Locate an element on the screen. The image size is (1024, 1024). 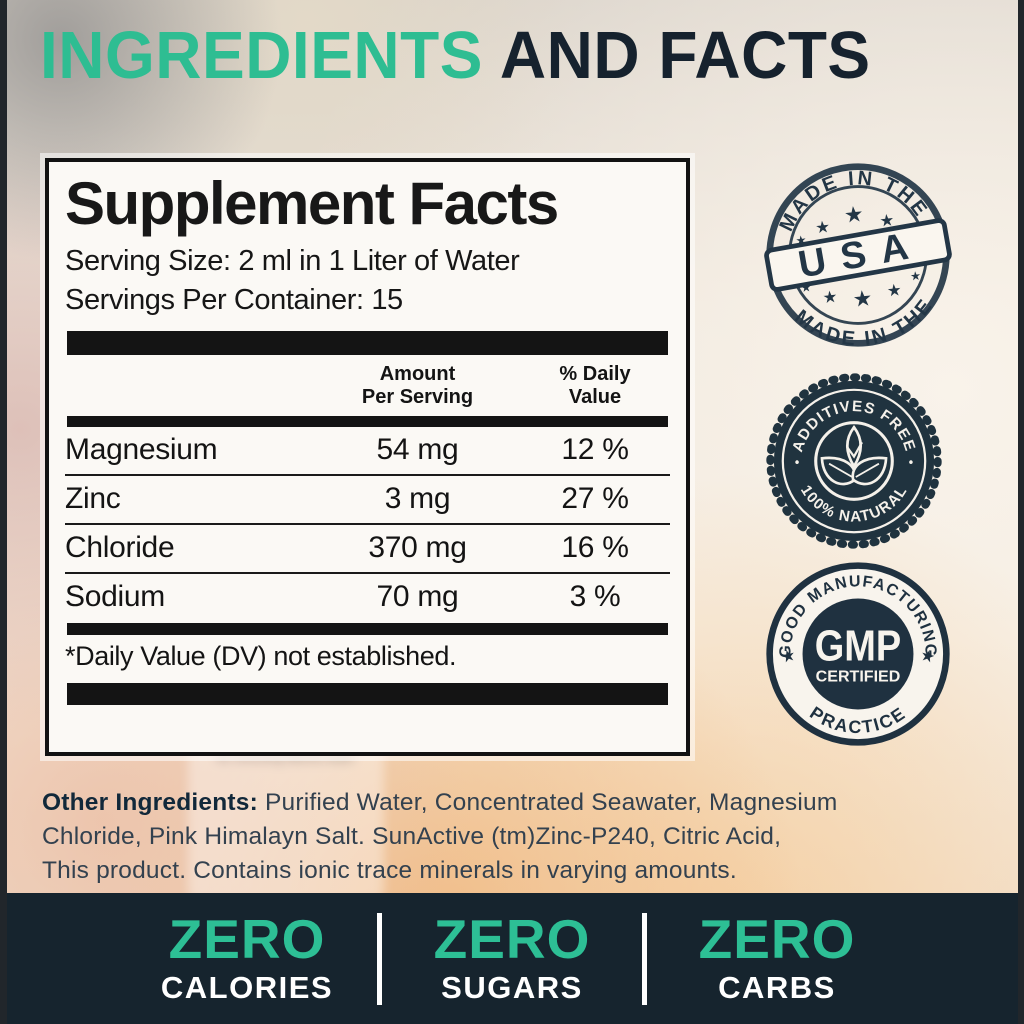
leaf-icon is located at coordinates (854, 455).